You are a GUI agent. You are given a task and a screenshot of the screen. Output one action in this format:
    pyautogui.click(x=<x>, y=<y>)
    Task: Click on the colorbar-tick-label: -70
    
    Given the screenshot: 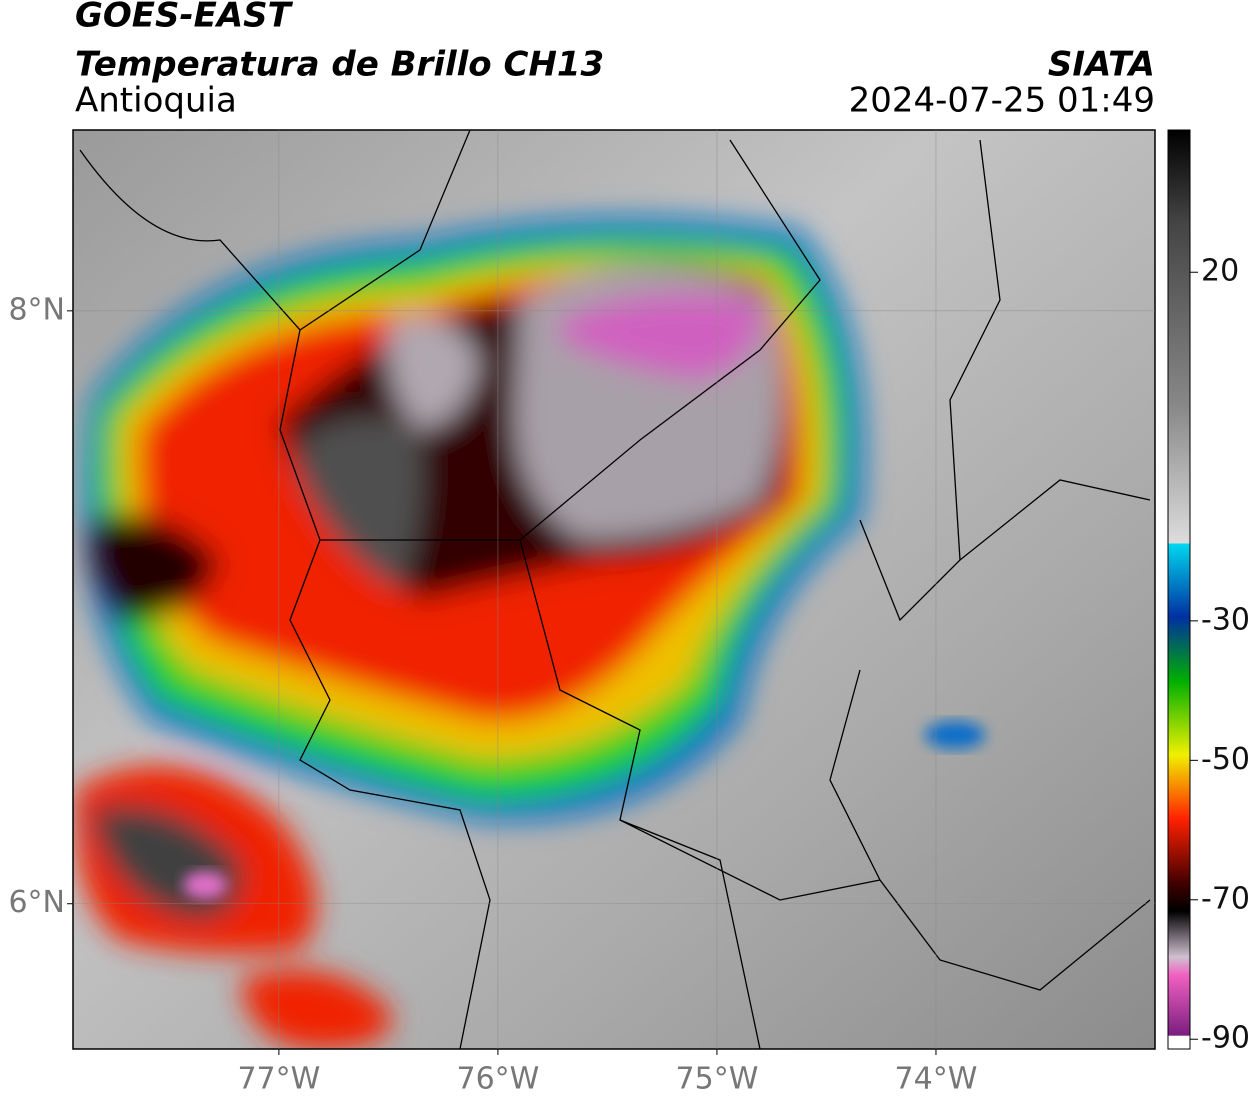 What is the action you would take?
    pyautogui.click(x=1225, y=898)
    